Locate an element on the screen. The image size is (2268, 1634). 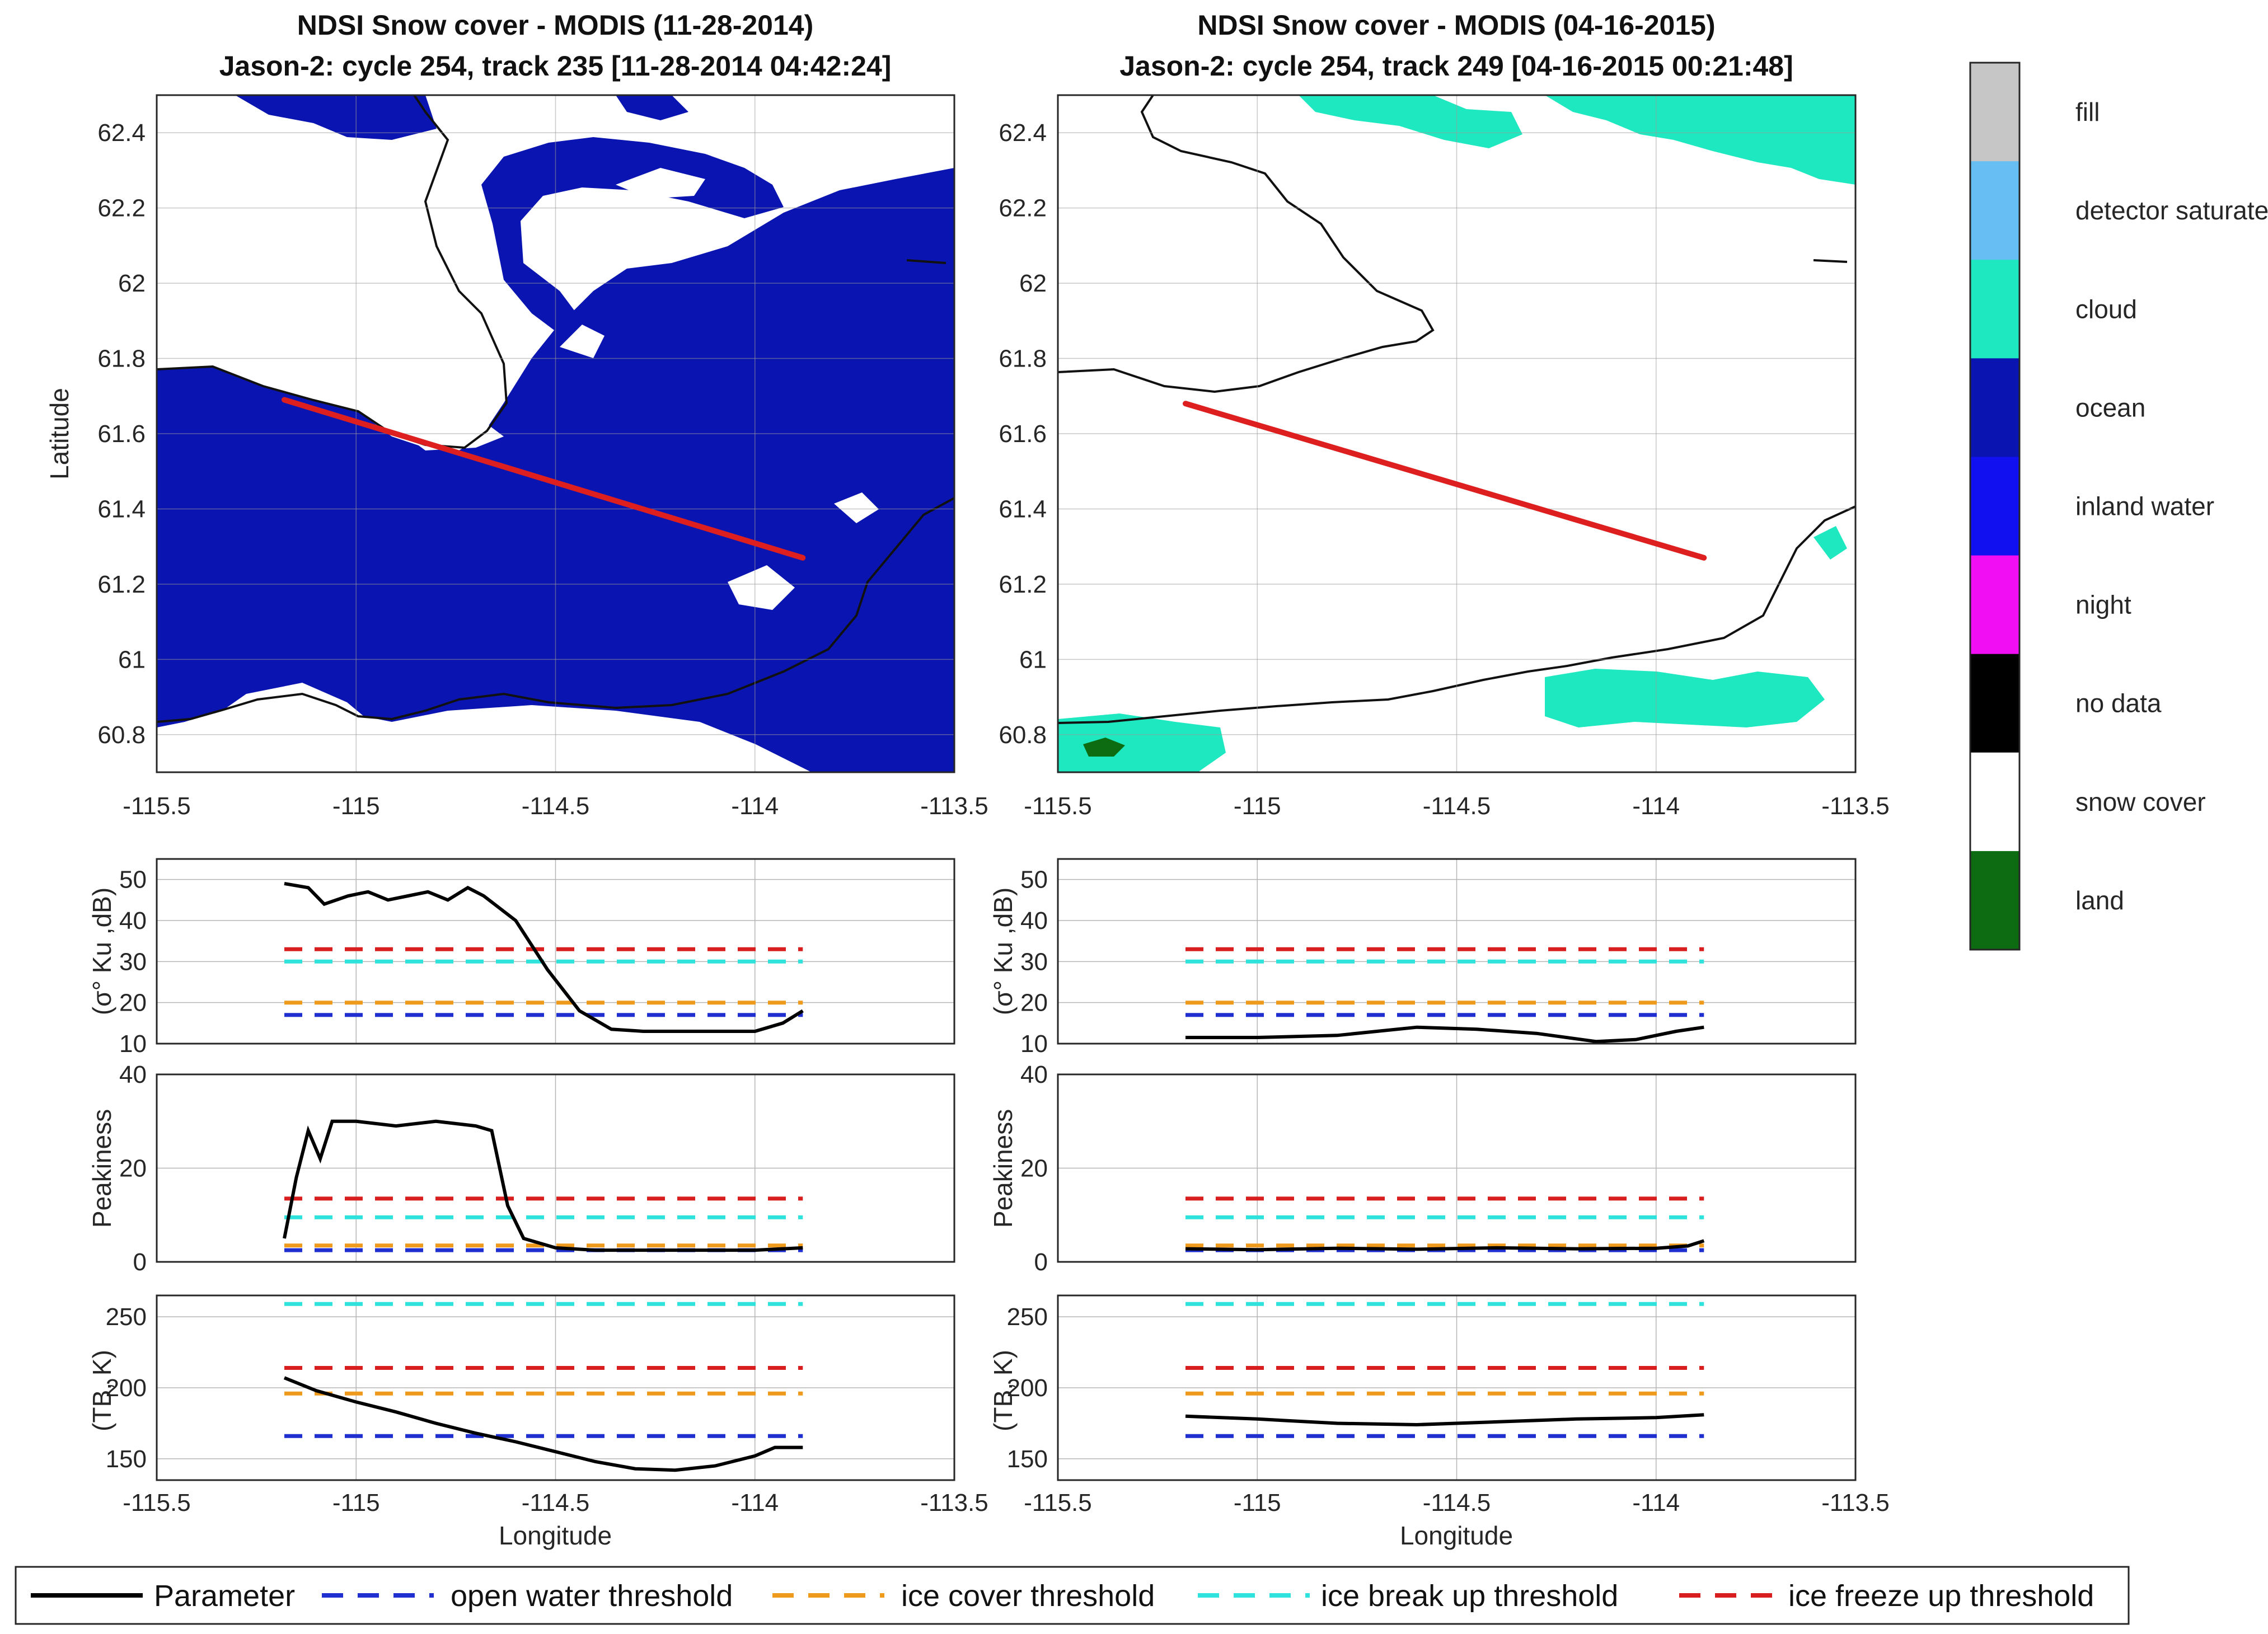
peakiness-right-ytick-label: 40 is located at coordinates (1034, 1074).